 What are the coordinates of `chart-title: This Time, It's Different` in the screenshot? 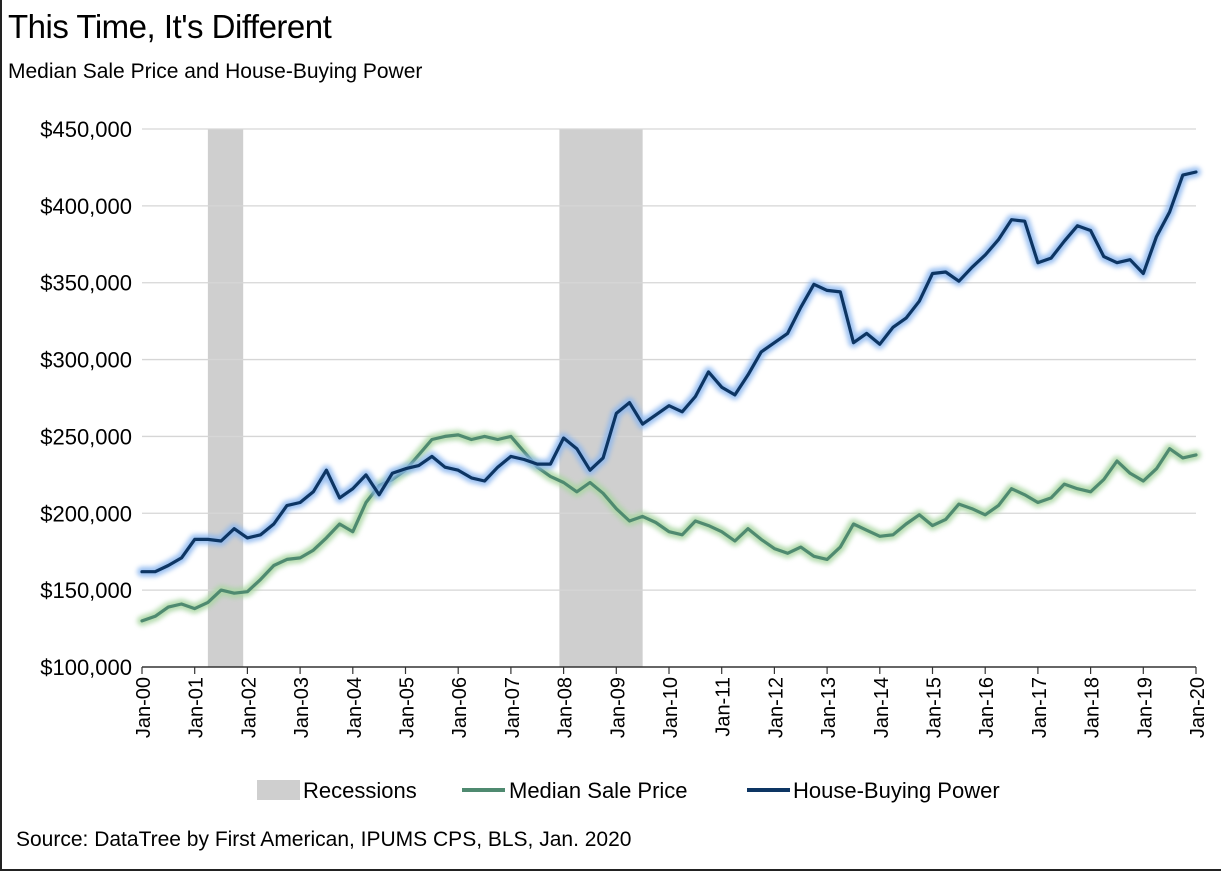 It's located at (170, 26).